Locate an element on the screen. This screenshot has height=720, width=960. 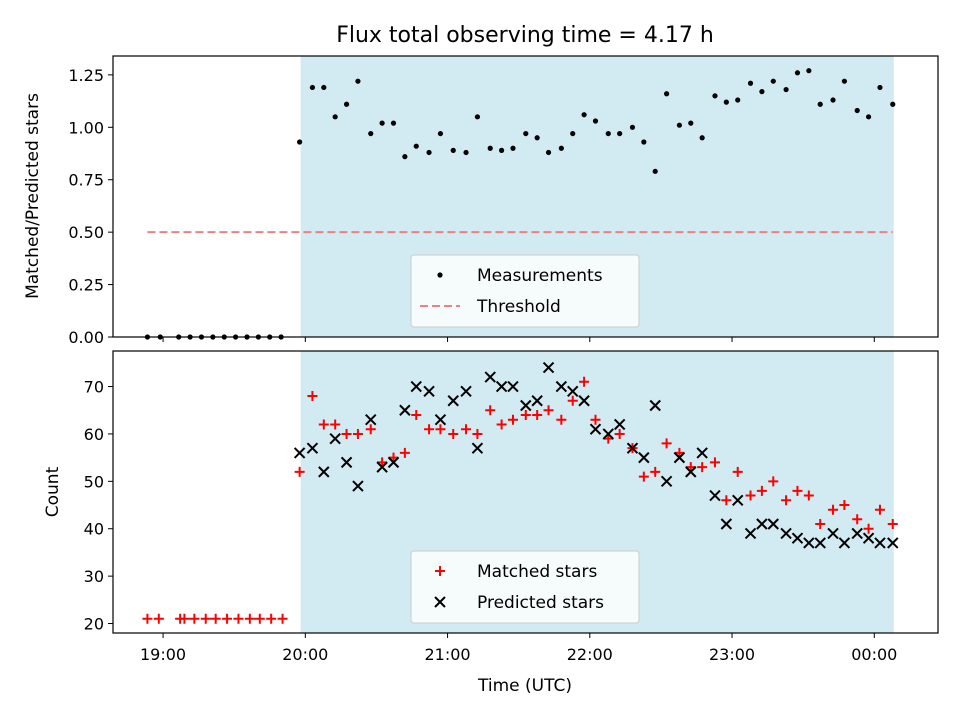
legend is located at coordinates (525, 587).